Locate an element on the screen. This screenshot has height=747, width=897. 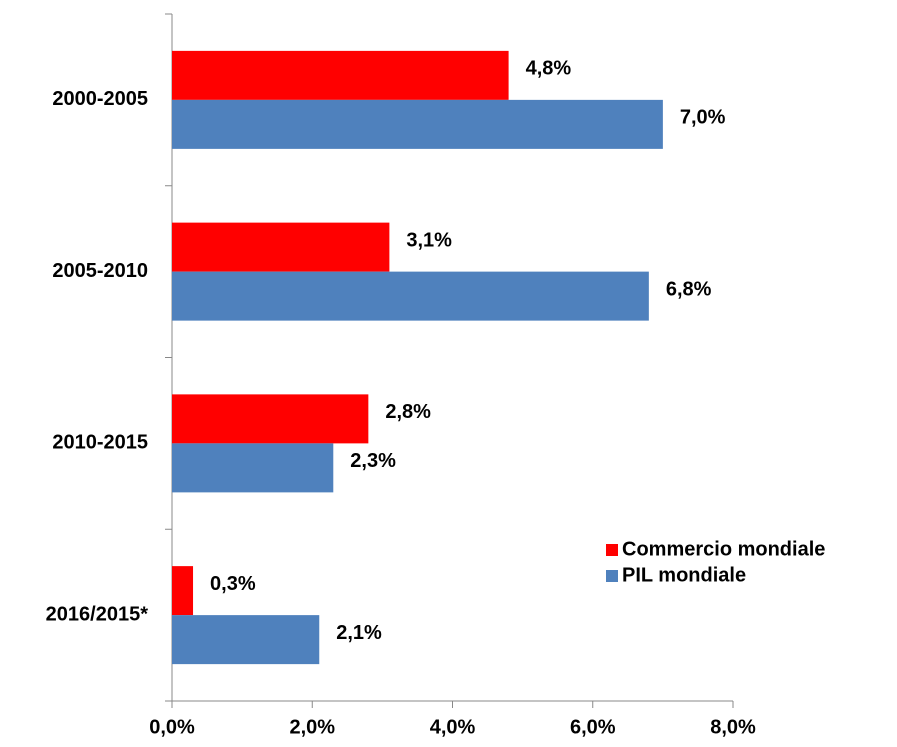
legend-label: PIL mondiale is located at coordinates (684, 575).